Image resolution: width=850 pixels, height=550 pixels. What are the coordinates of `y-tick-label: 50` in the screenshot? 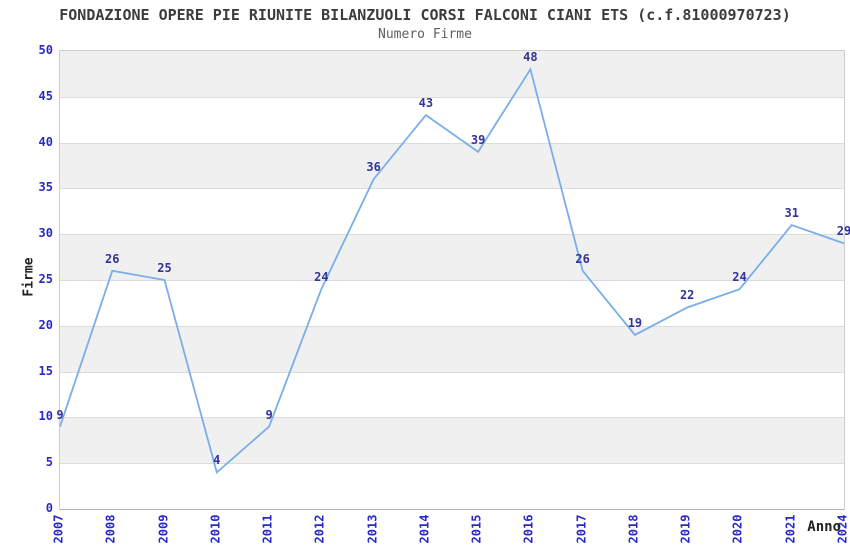 It's located at (45, 50).